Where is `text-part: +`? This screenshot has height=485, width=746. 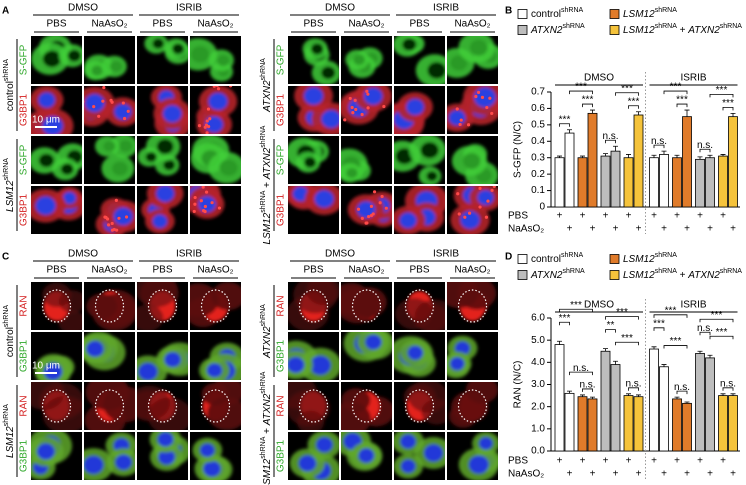
text-part: + is located at coordinates (267, 430).